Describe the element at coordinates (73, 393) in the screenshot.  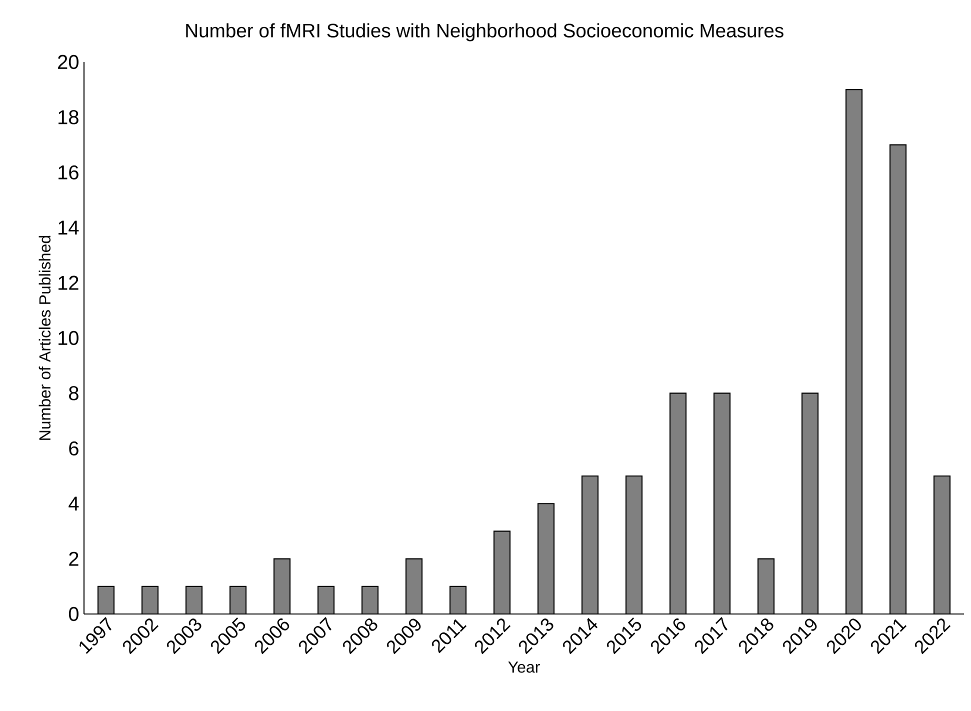
I see `y-tick-label: 8` at that location.